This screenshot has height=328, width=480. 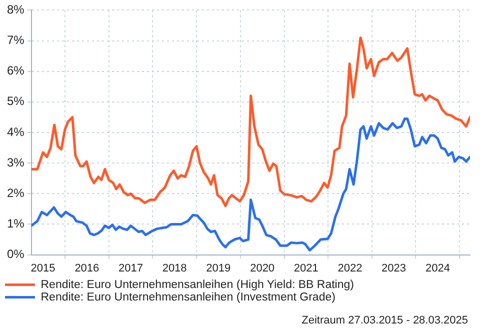 I want to click on x-tick-label: 2022, so click(x=350, y=268).